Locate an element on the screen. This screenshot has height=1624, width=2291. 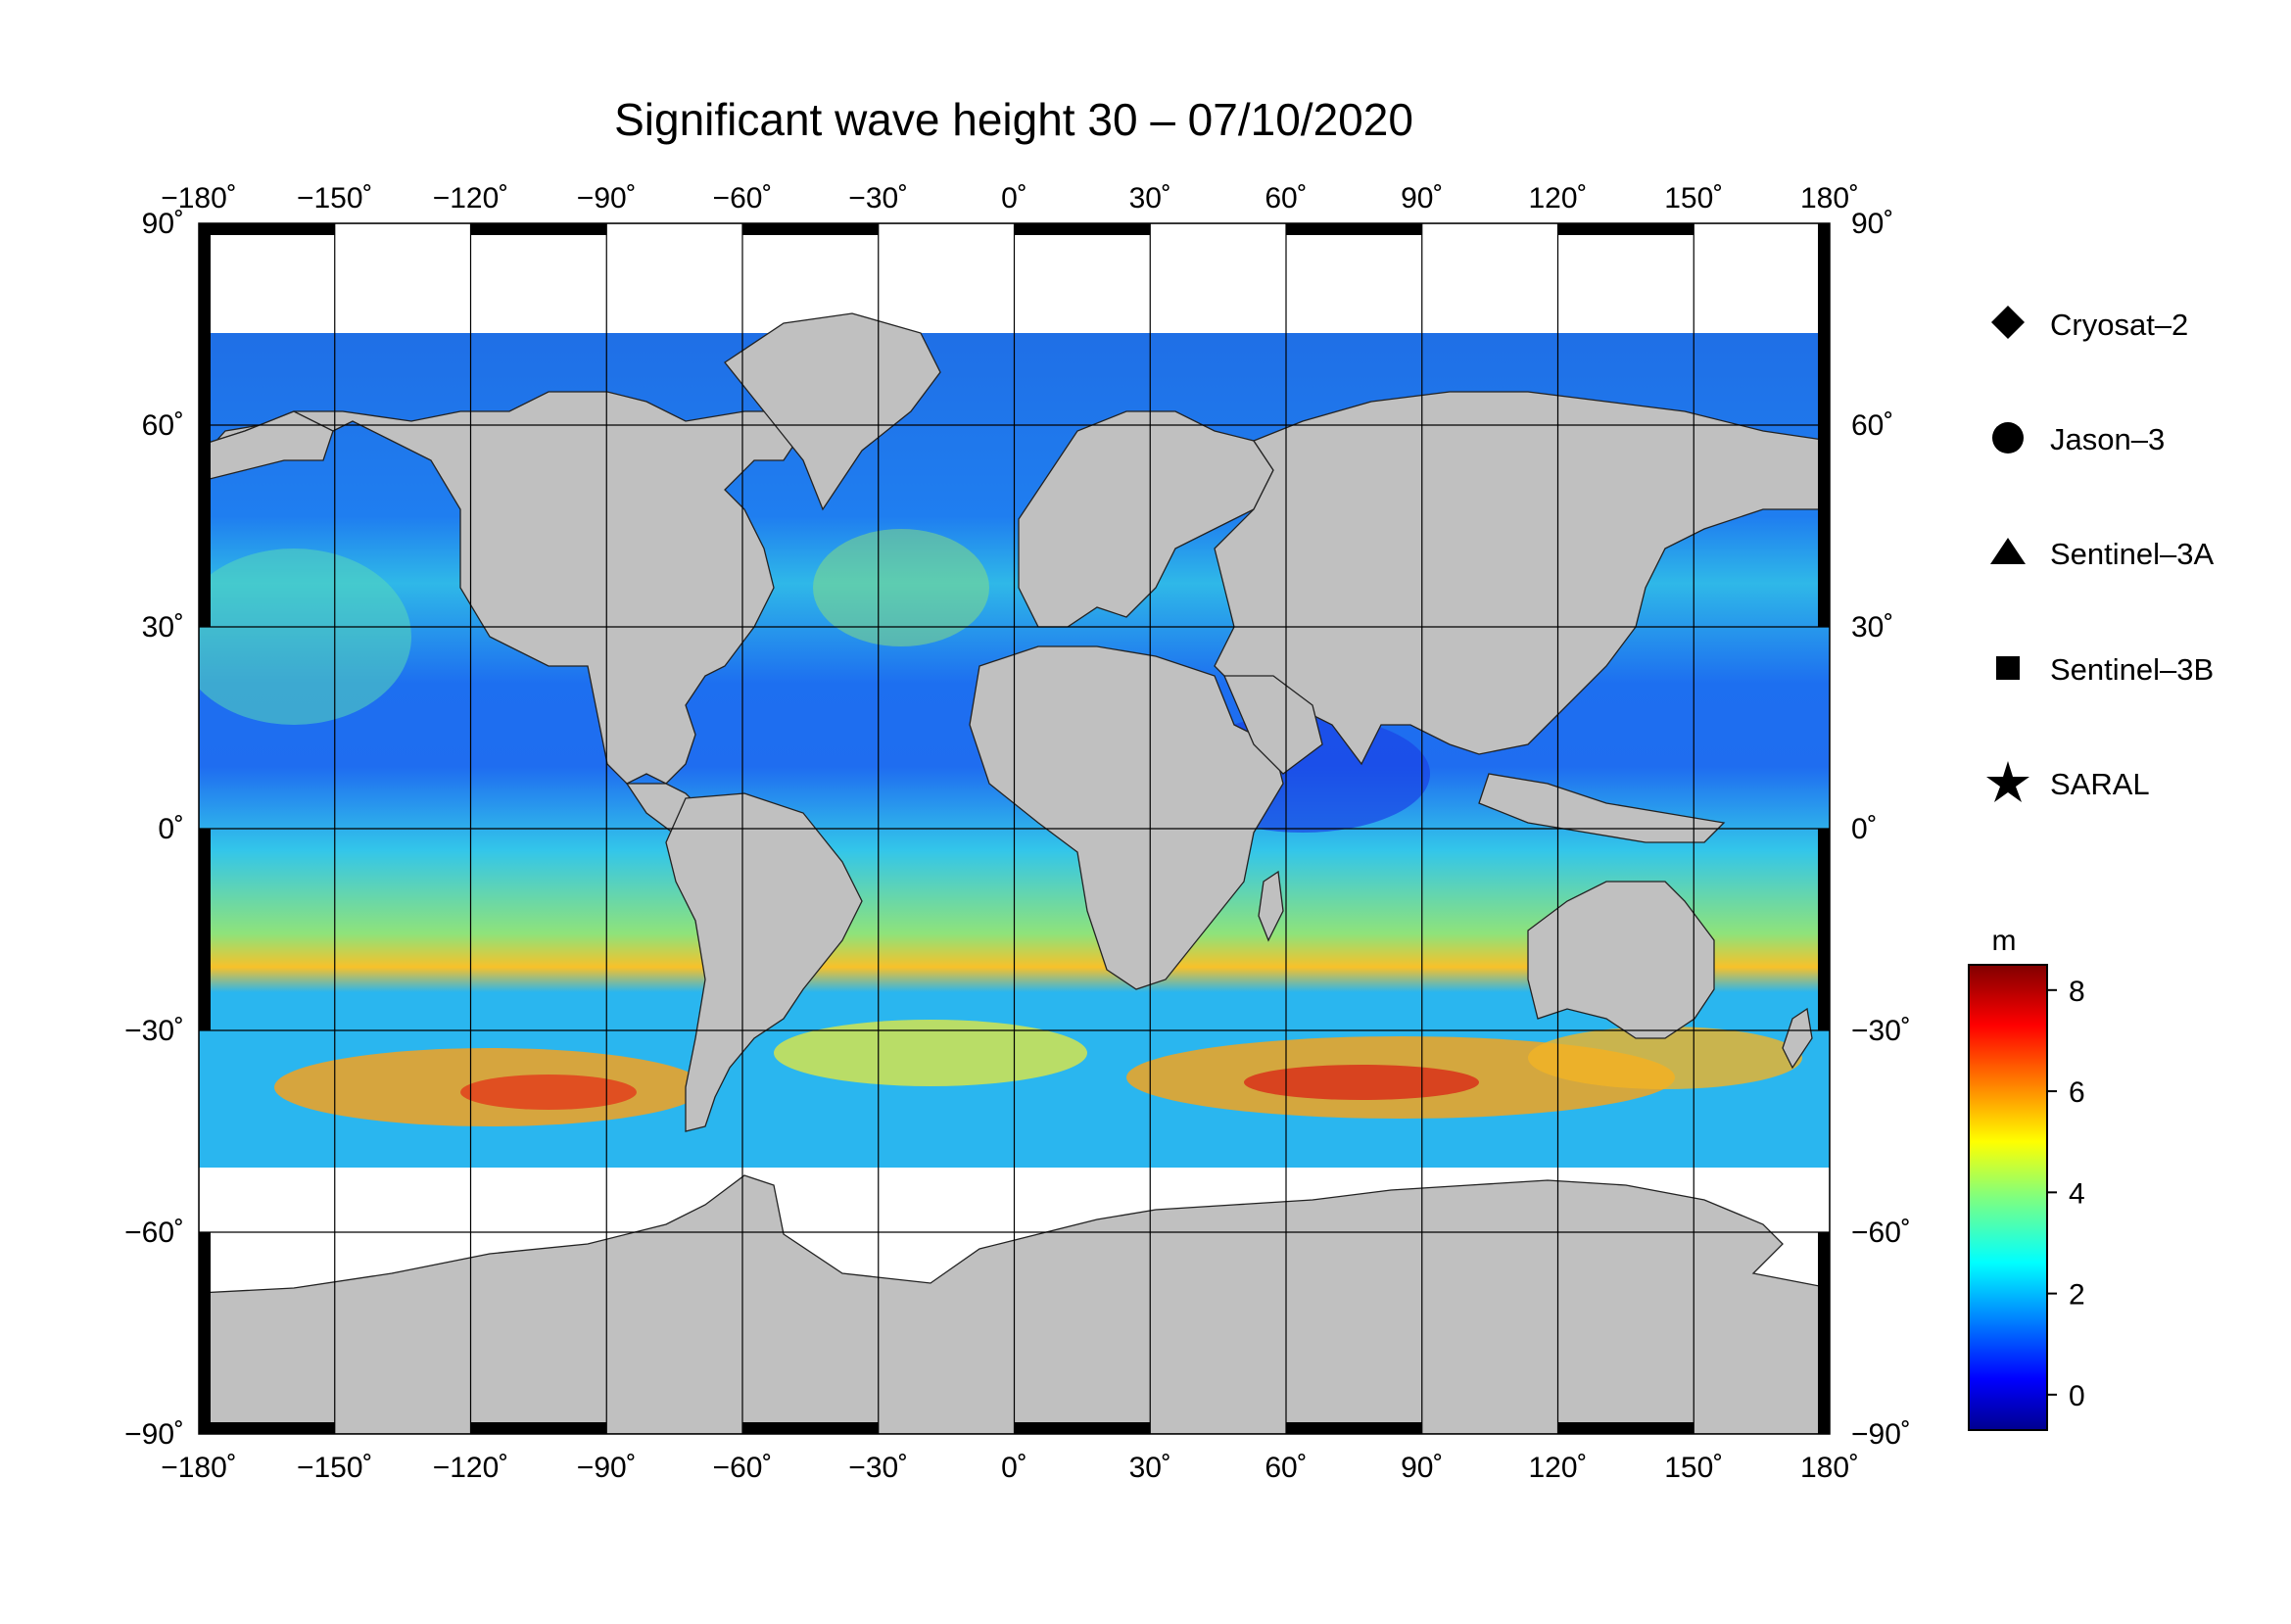
colorbar: m 0 2 4 6 8 is located at coordinates (2026, 1178).